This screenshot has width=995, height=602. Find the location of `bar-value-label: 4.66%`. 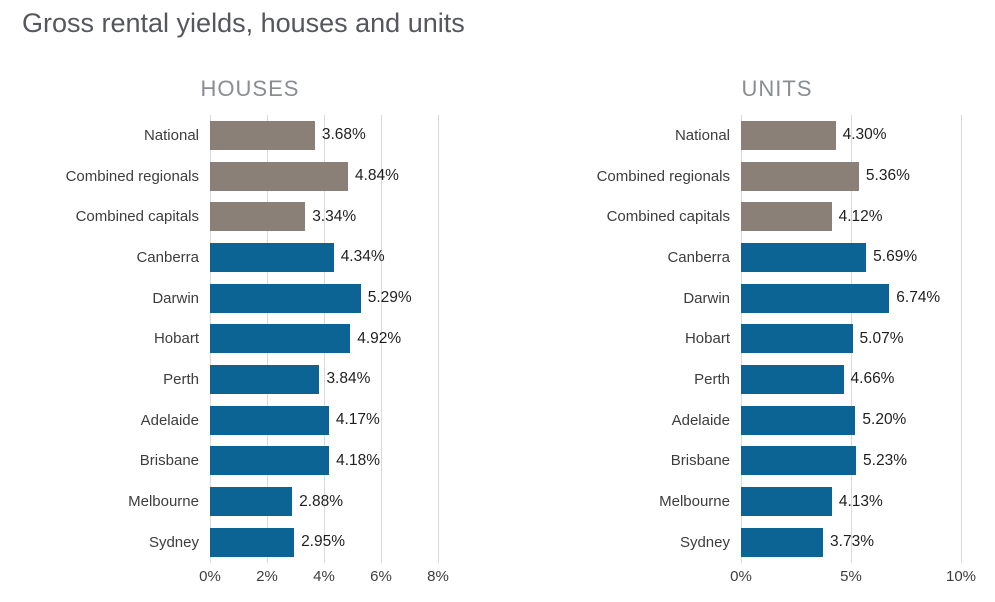

bar-value-label: 4.66% is located at coordinates (872, 379).